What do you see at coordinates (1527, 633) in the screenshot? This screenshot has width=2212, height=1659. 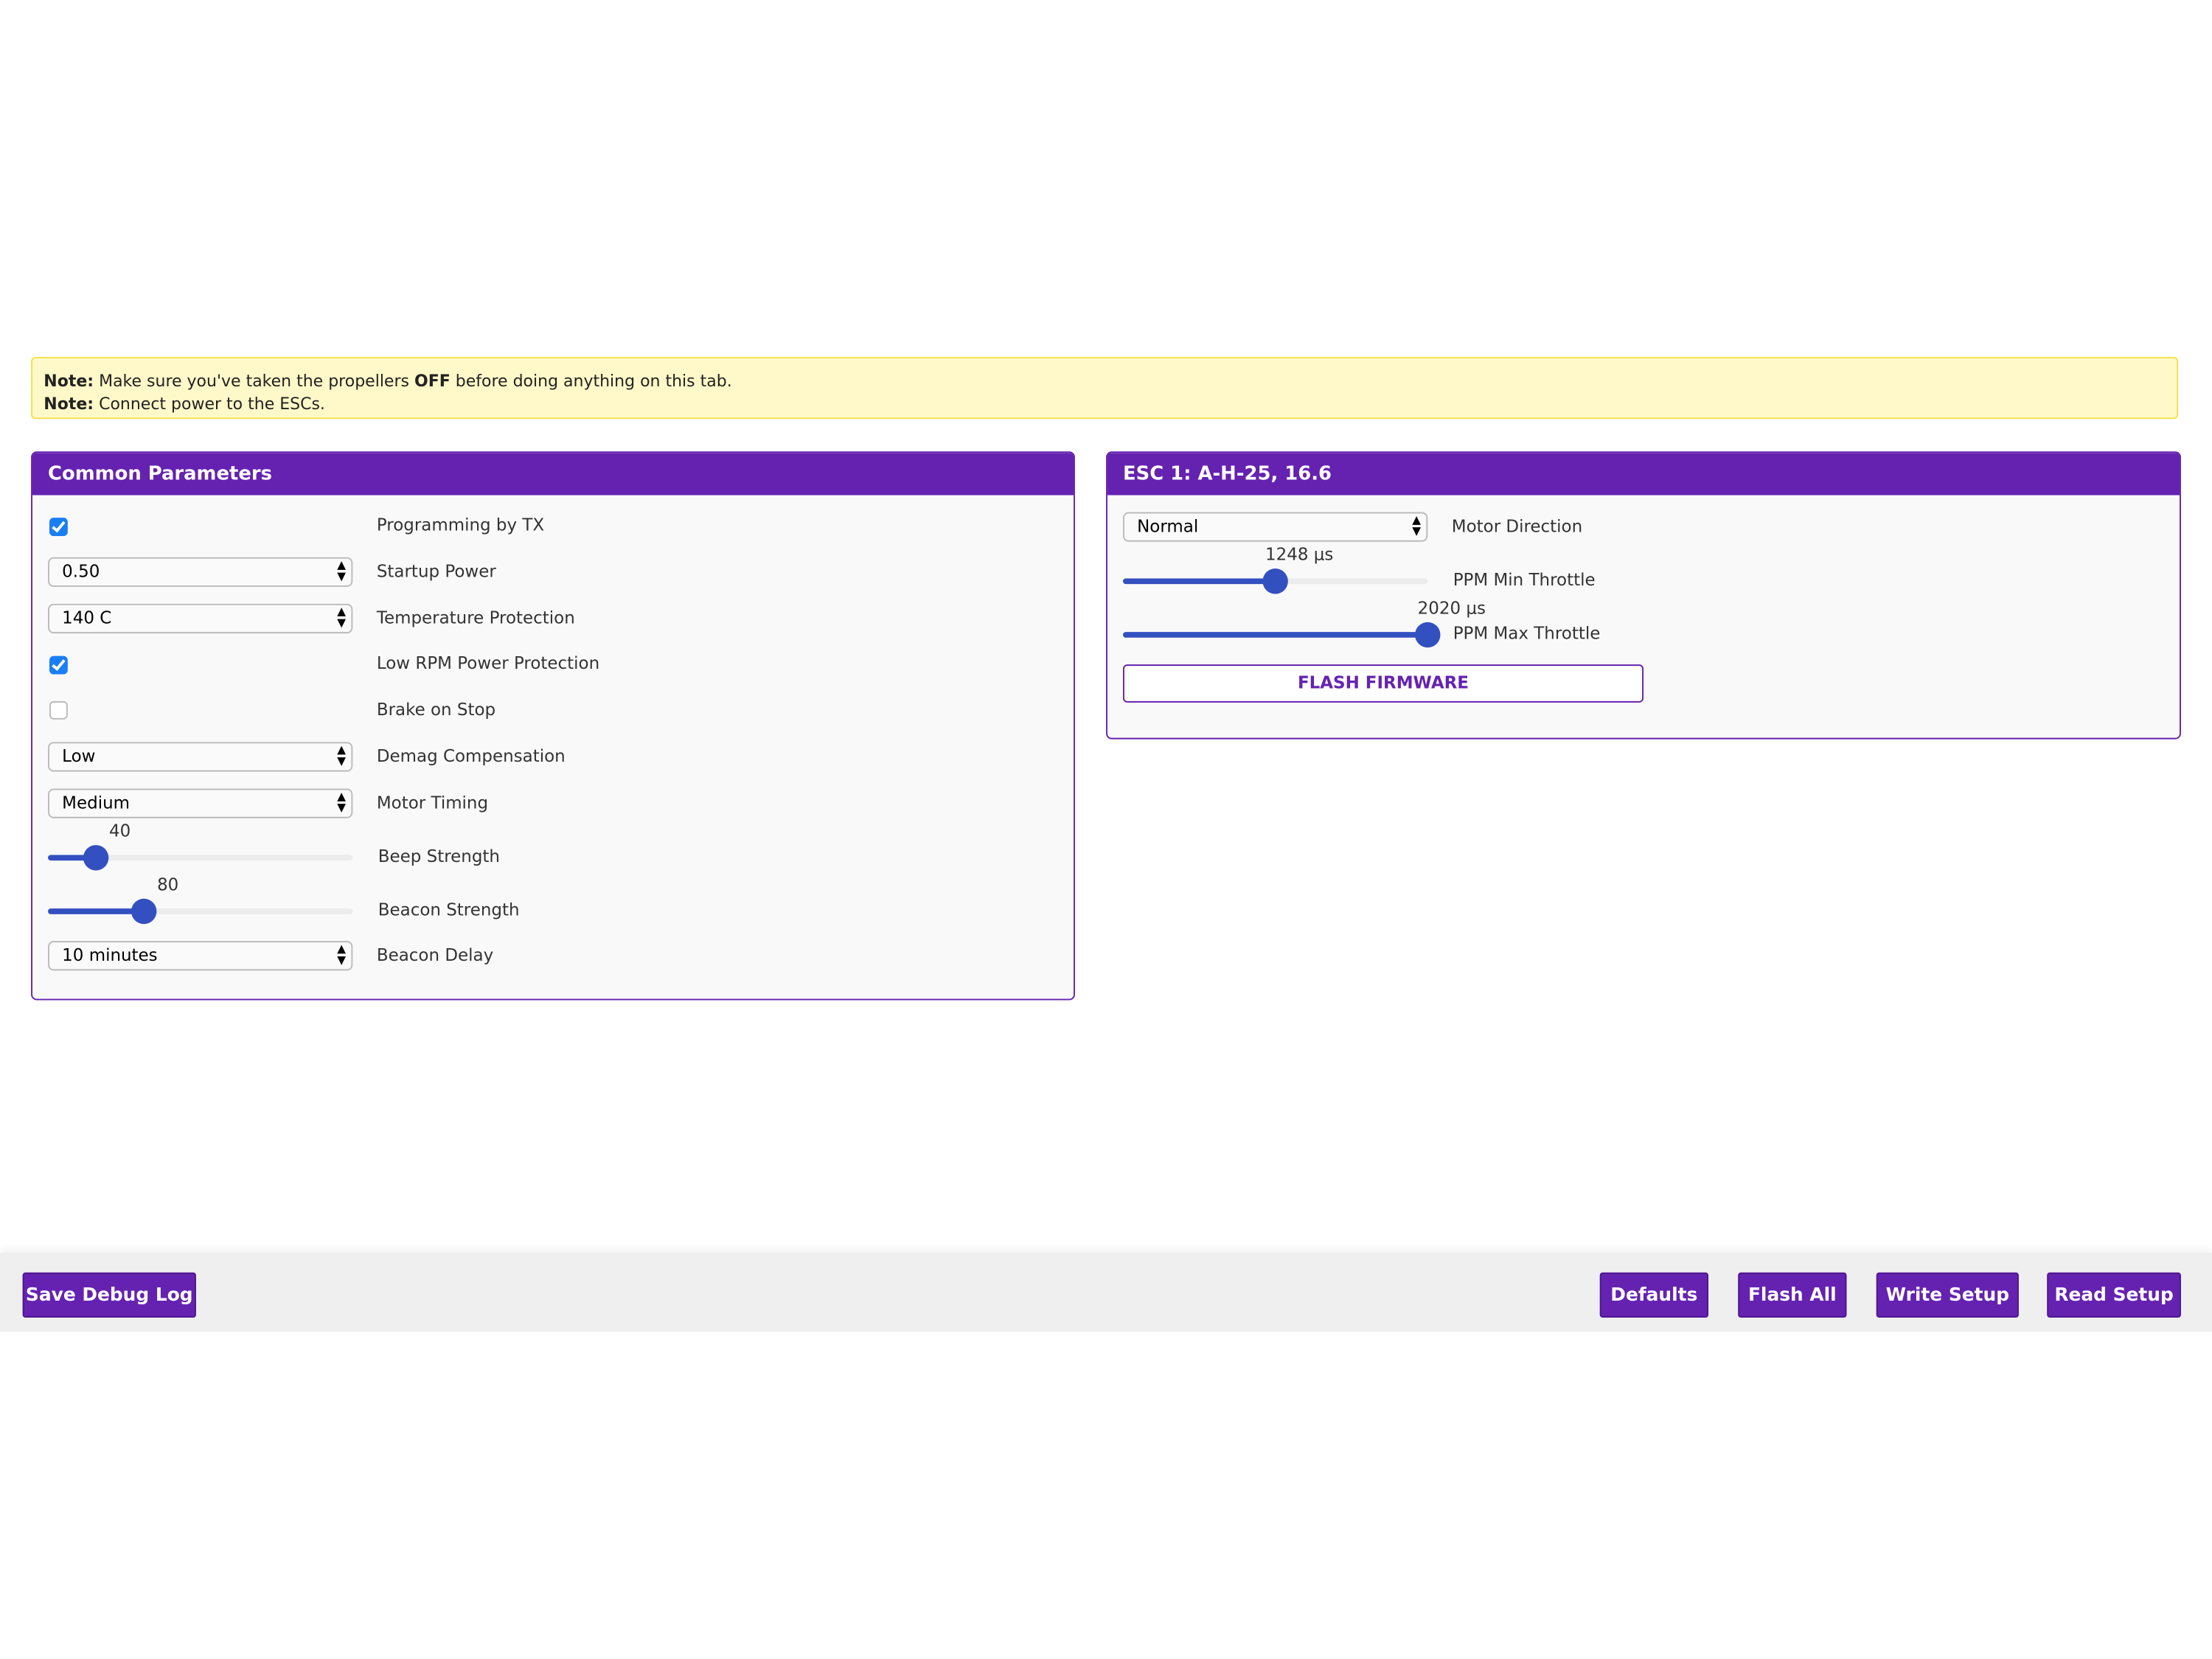 I see `ppm-max-throttle-label: PPM Max Throttle` at bounding box center [1527, 633].